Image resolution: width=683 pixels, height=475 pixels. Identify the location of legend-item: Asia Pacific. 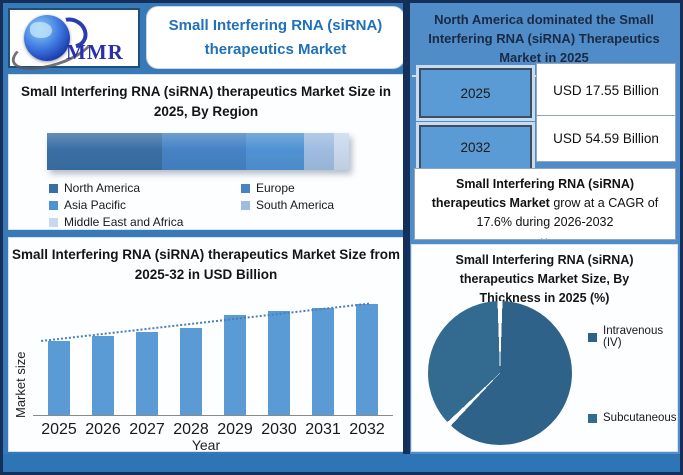
(145, 205).